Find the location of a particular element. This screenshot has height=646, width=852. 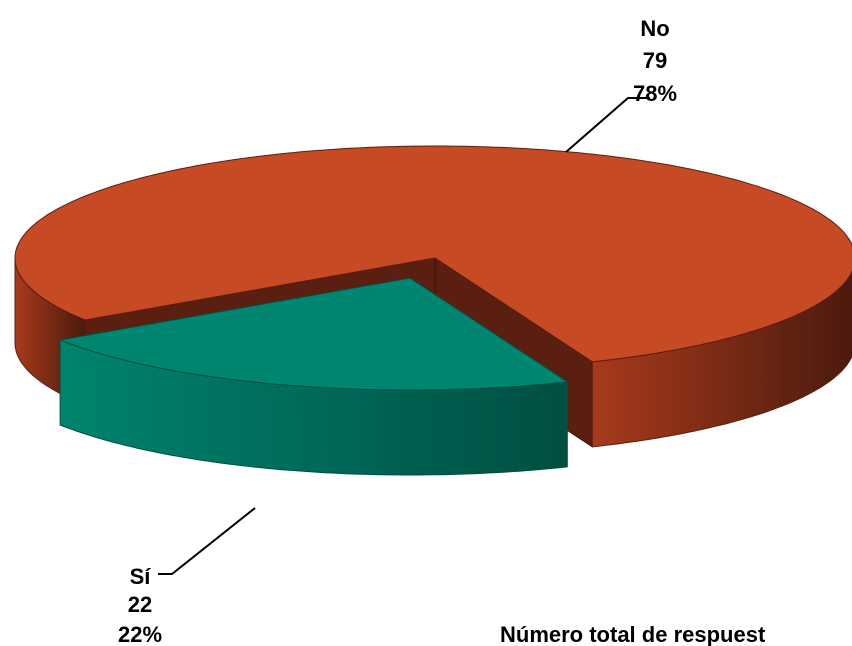

slice-label: Sí is located at coordinates (141, 576).